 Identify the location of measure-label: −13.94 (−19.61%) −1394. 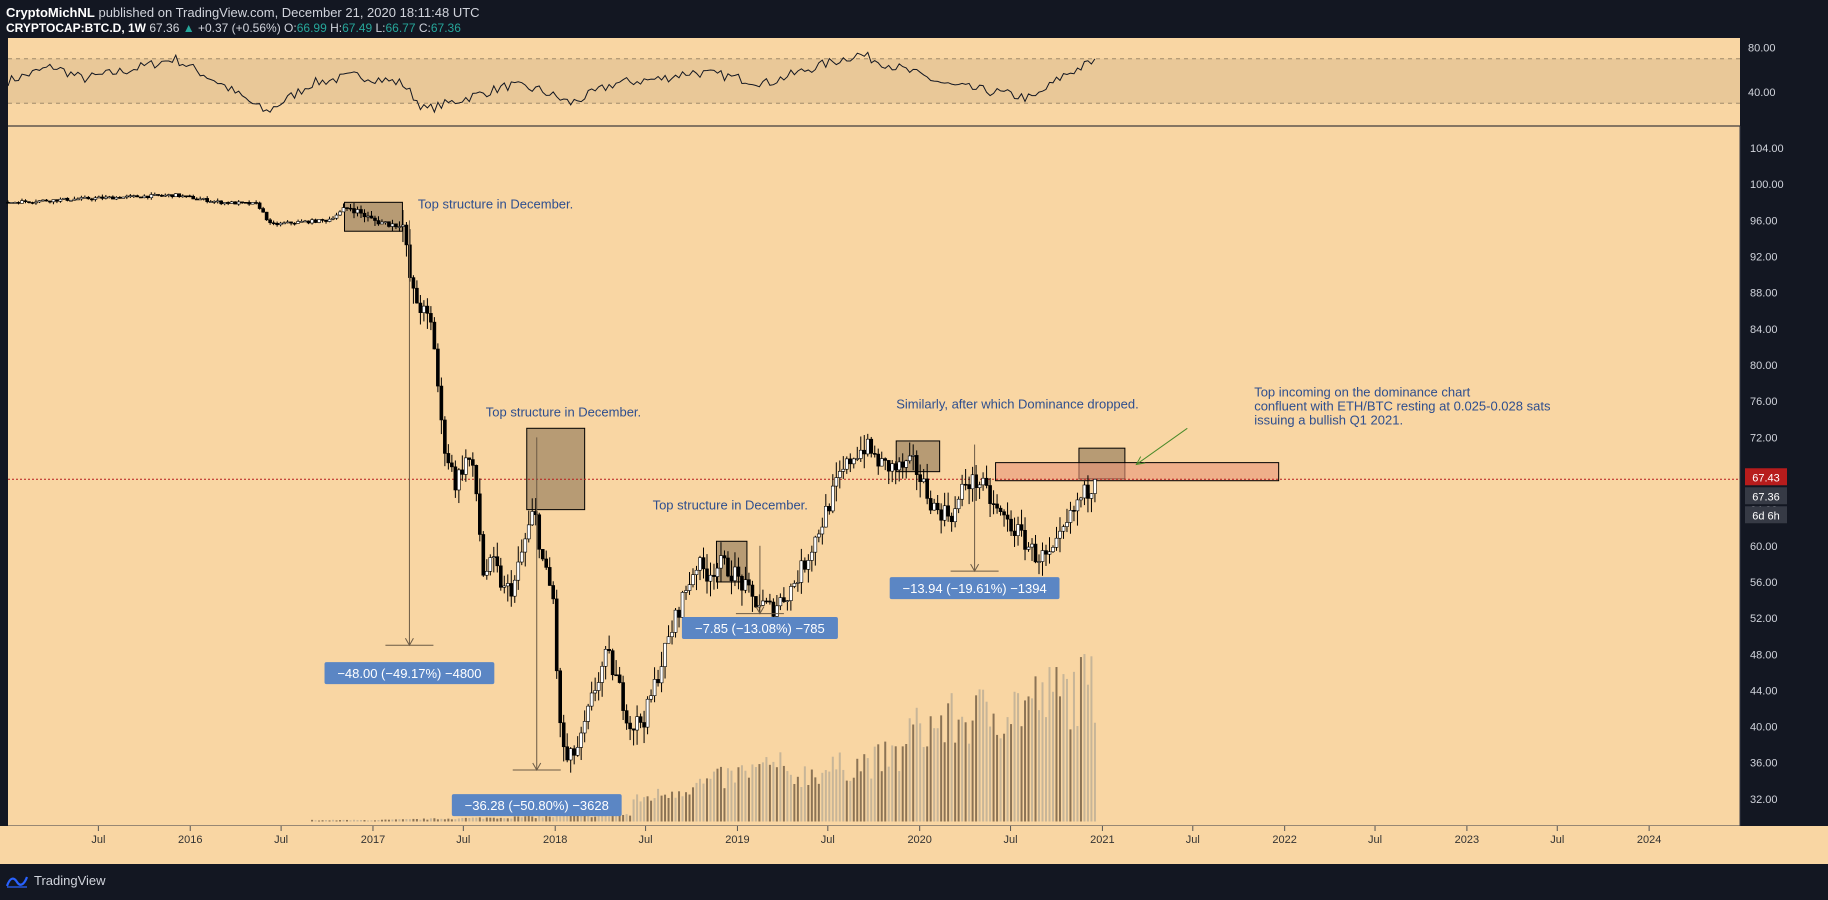
(975, 588).